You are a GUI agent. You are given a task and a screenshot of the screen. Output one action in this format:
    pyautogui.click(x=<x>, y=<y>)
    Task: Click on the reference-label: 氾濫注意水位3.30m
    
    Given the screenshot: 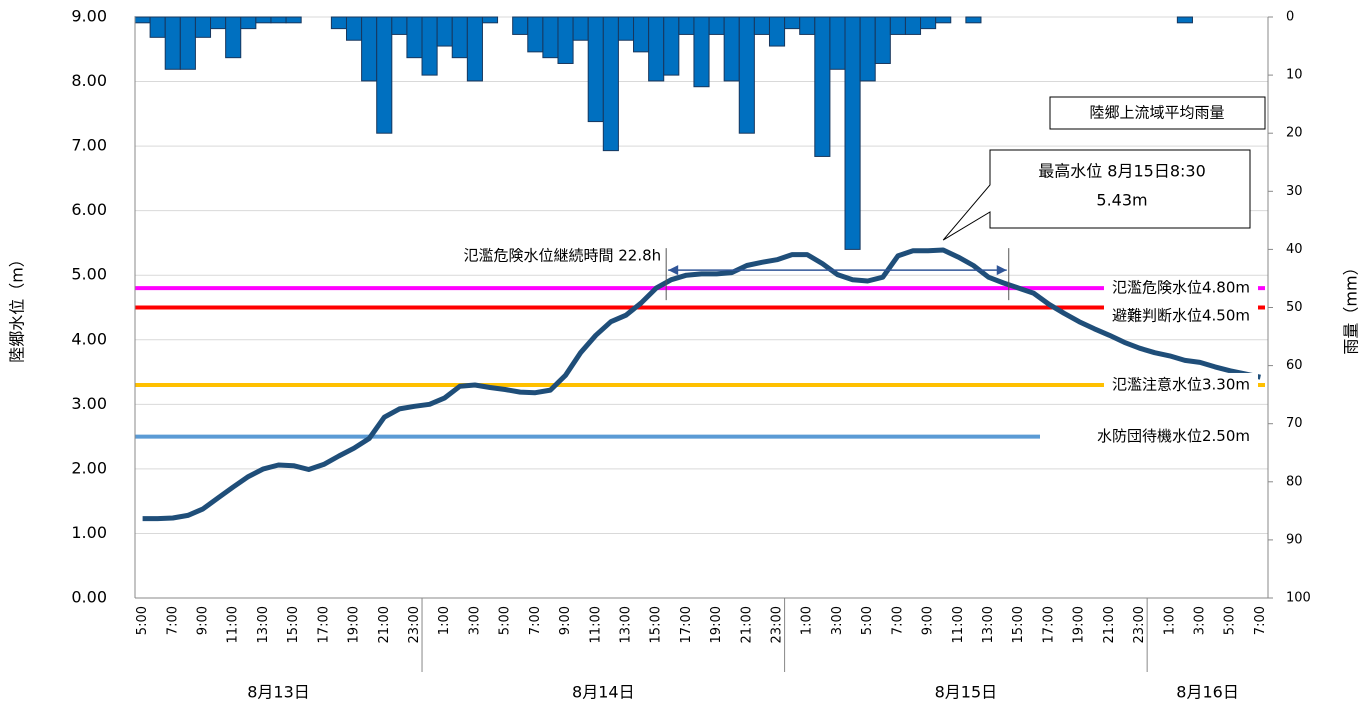 What is the action you would take?
    pyautogui.click(x=1180, y=384)
    